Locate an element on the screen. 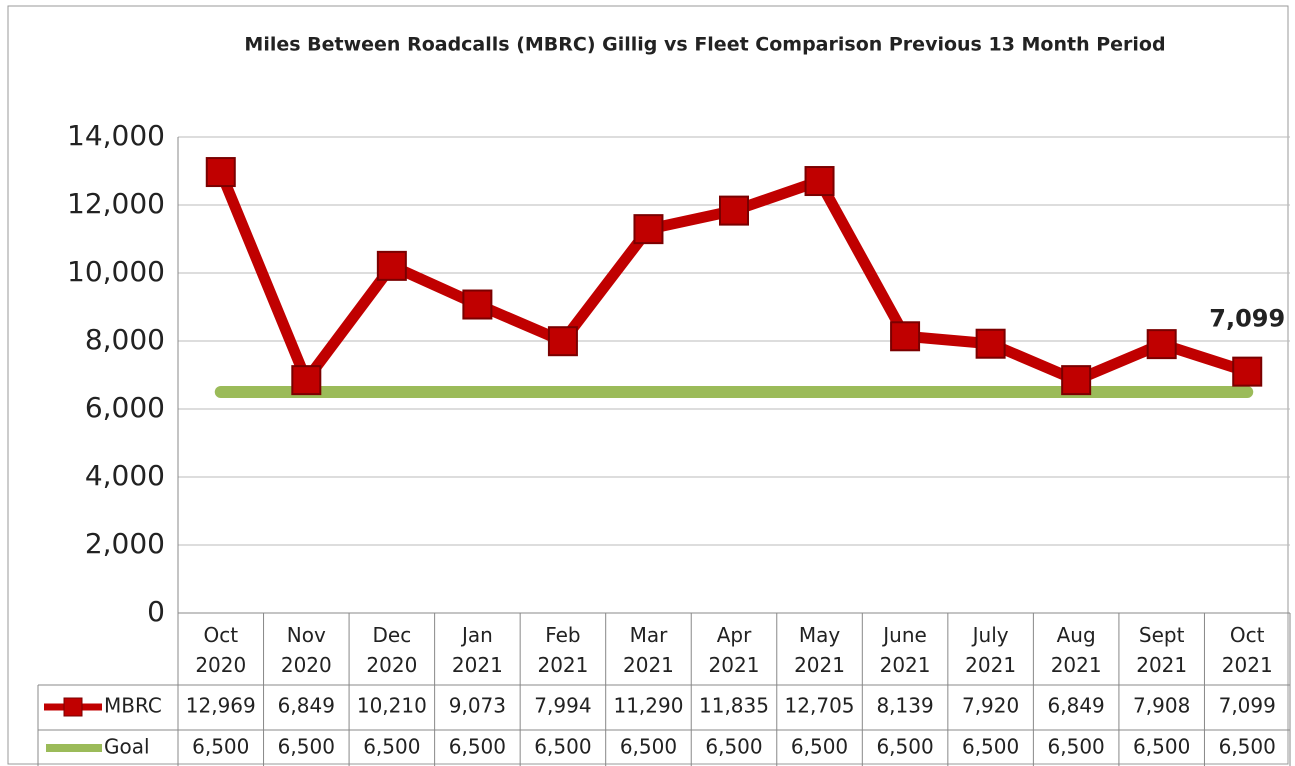 The height and width of the screenshot is (766, 1295). x-tick-label-line: May is located at coordinates (820, 635).